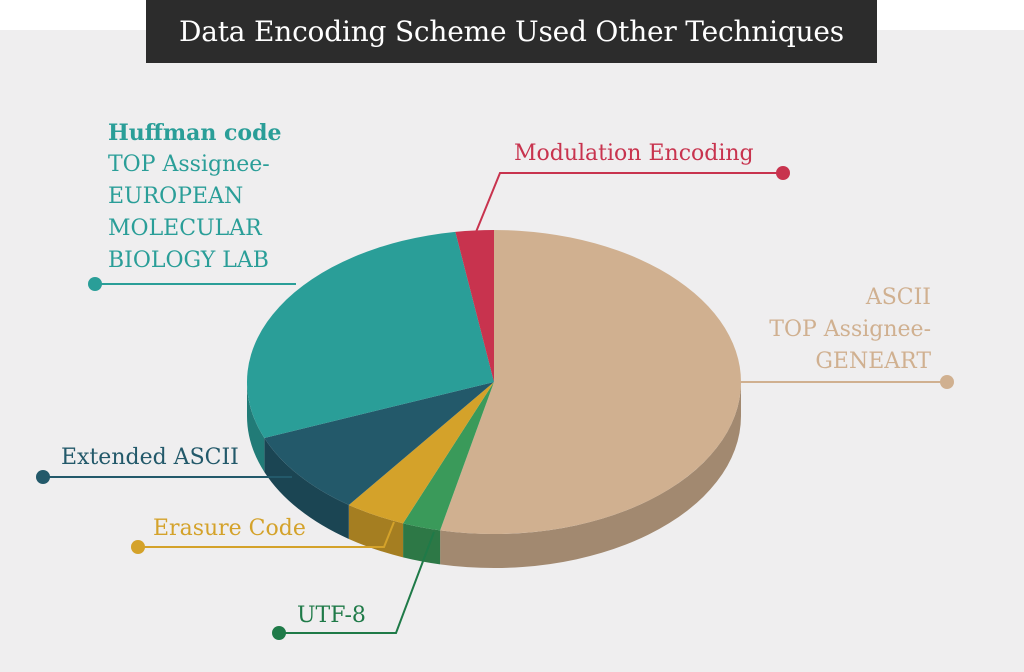  I want to click on ascii-label: ASCII TOP Assignee- GENEART, so click(850, 330).